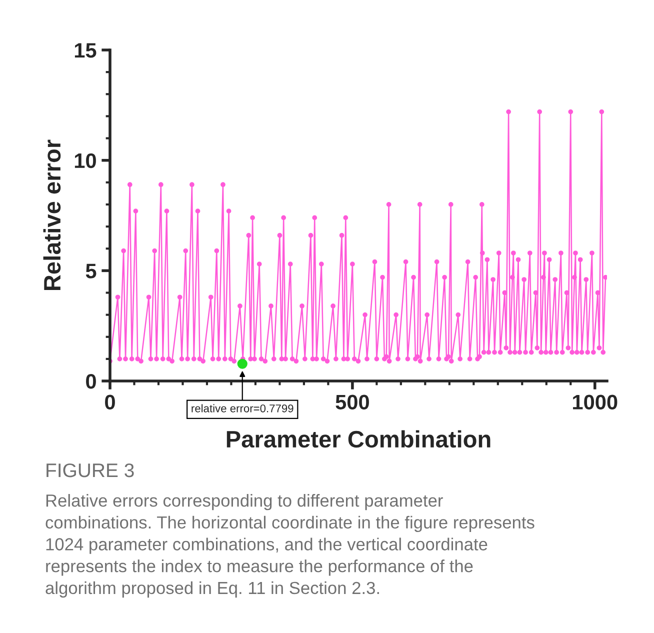 The image size is (654, 633). I want to click on x-axis-title: Parameter Combination, so click(358, 439).